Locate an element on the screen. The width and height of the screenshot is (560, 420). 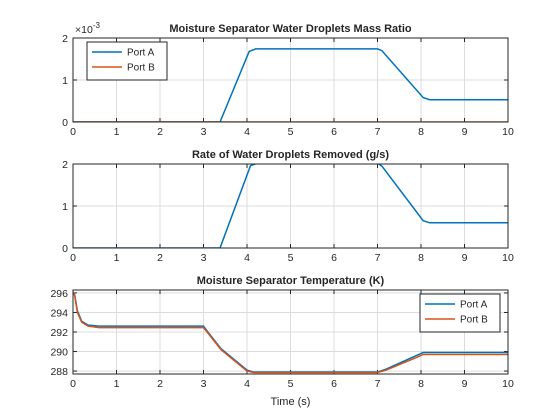
exponent-label: ×10⁻³ is located at coordinates (87, 28).